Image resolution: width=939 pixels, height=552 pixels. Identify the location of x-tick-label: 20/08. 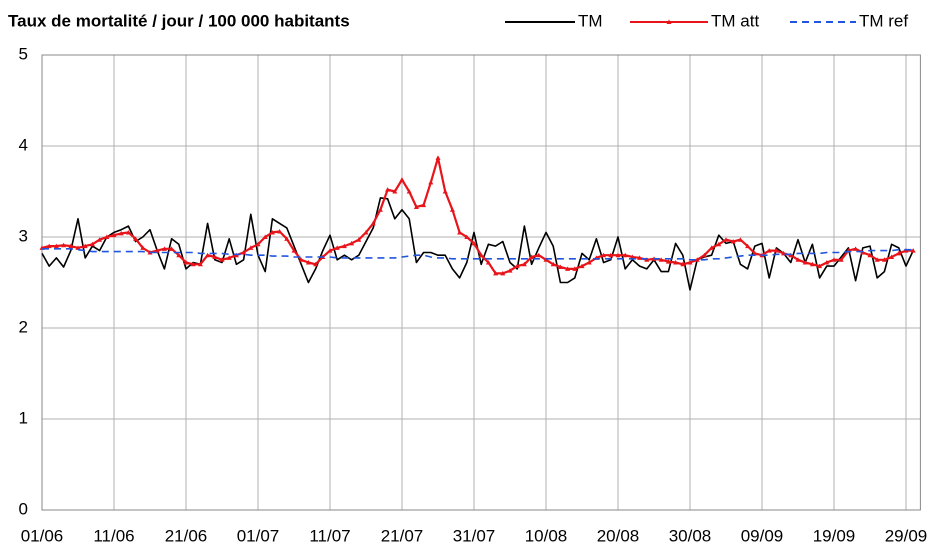
(618, 535).